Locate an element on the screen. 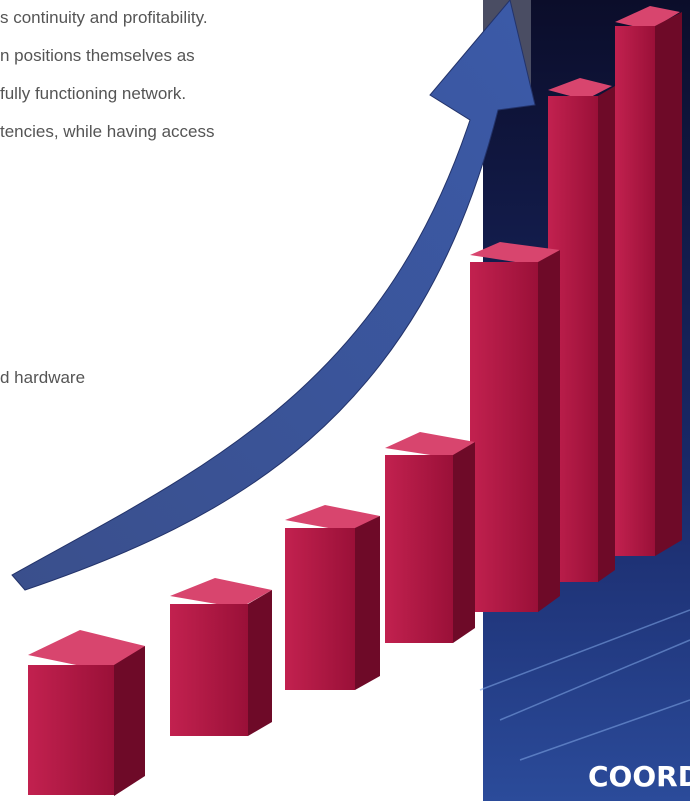 Image resolution: width=690 pixels, height=801 pixels. body-text: n positions themselves as is located at coordinates (97, 55).